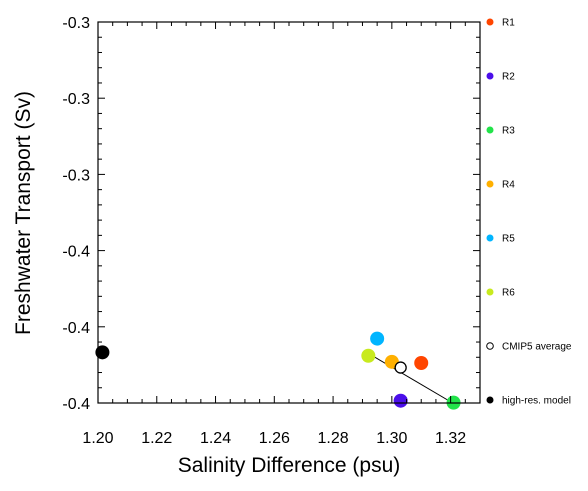 This screenshot has height=491, width=588. What do you see at coordinates (215, 438) in the screenshot?
I see `x-tick-label: 1.24` at bounding box center [215, 438].